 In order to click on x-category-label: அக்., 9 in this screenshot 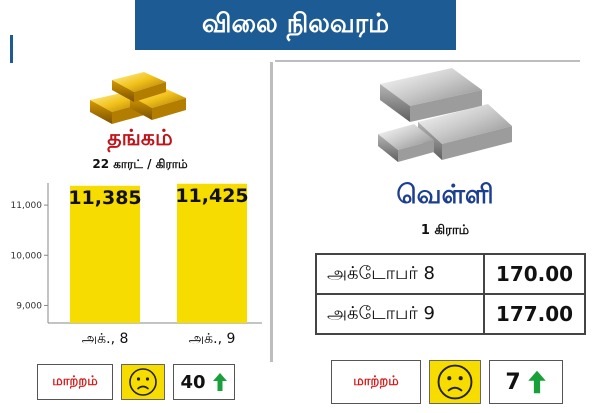, I will do `click(212, 339)`.